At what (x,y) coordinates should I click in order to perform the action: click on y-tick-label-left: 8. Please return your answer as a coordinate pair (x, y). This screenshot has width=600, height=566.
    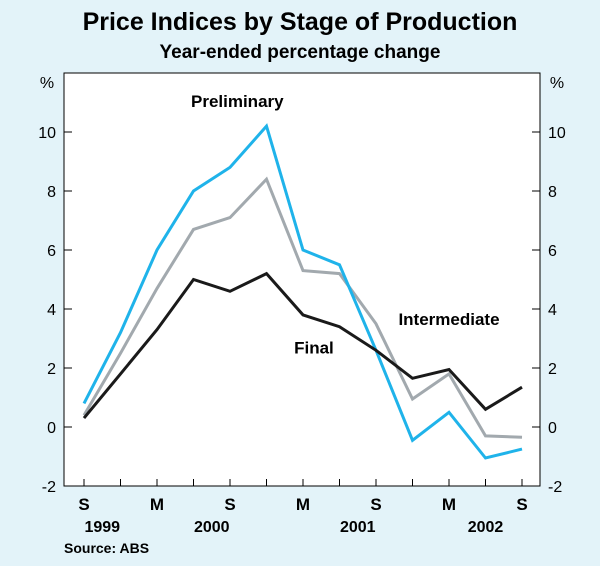
    Looking at the image, I should click on (51, 192).